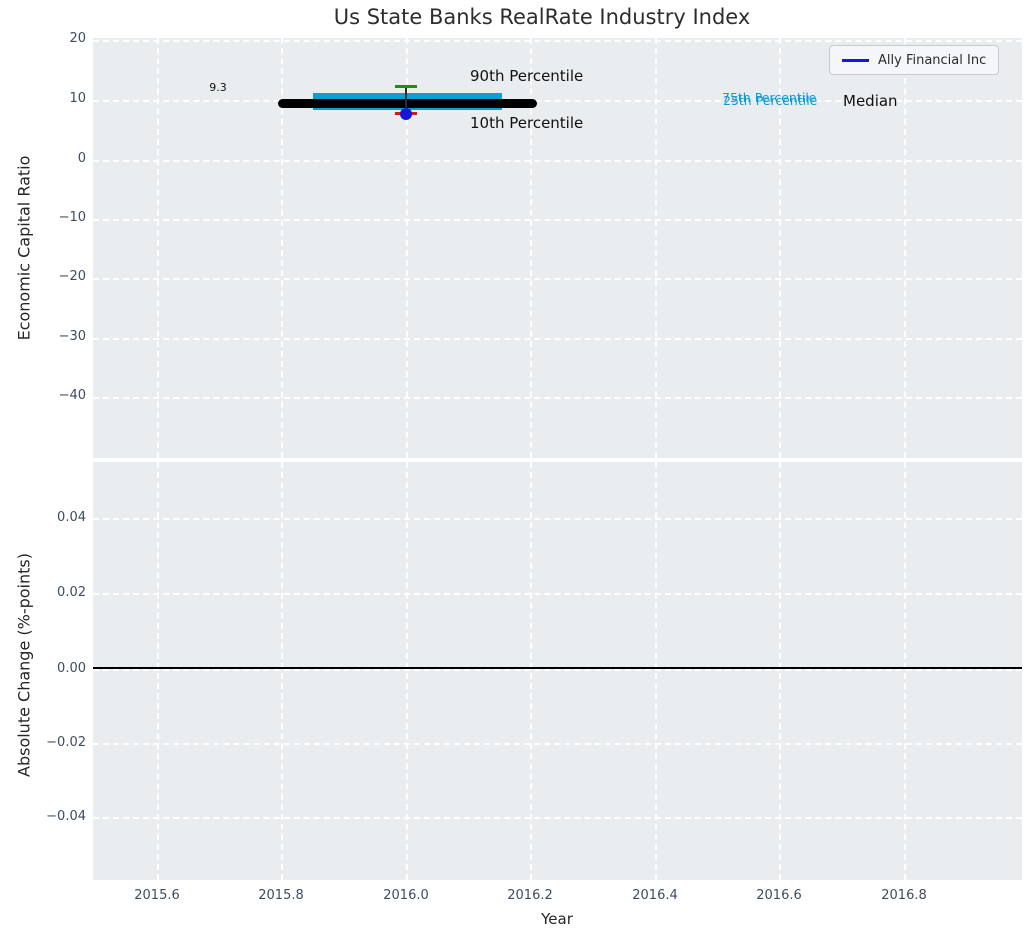 The height and width of the screenshot is (942, 1034). What do you see at coordinates (870, 101) in the screenshot?
I see `annotation-median-label: Median` at bounding box center [870, 101].